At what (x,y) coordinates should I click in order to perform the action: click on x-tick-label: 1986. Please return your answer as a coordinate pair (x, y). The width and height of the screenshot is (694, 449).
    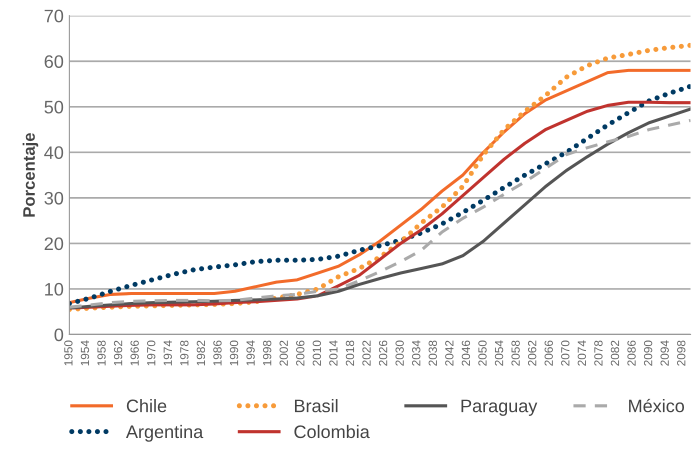
    Looking at the image, I should click on (217, 353).